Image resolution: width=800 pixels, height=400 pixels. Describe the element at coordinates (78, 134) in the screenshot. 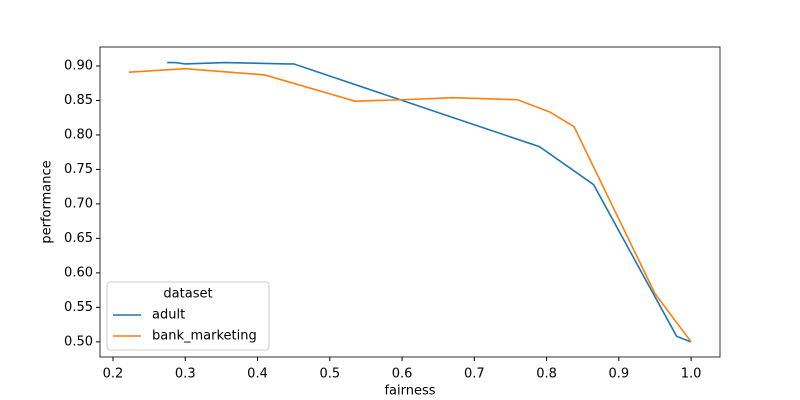

I see `y-tick-label: 0.80` at that location.